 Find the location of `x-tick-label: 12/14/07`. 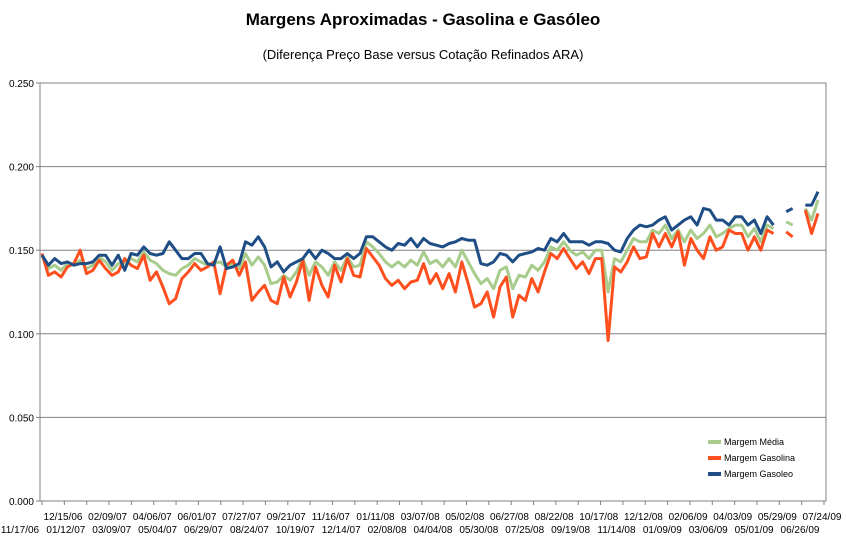

x-tick-label: 12/14/07 is located at coordinates (341, 530).